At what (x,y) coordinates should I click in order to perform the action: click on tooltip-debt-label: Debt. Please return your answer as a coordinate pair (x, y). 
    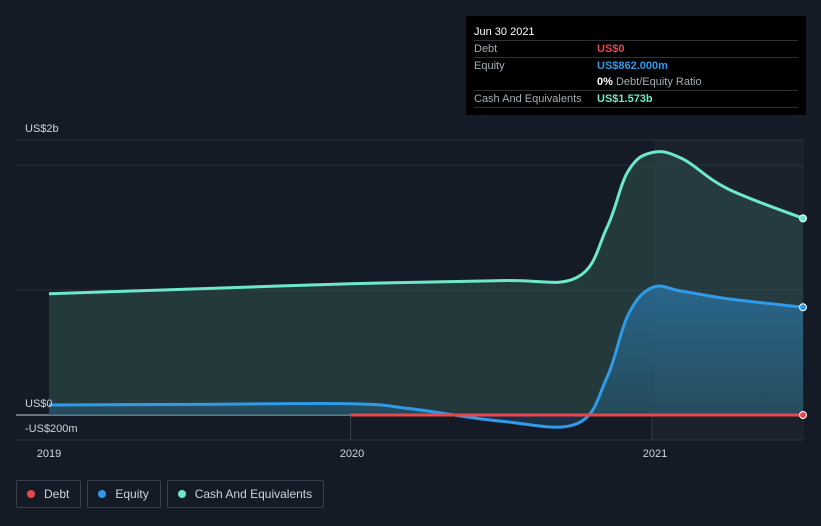
    Looking at the image, I should click on (486, 49).